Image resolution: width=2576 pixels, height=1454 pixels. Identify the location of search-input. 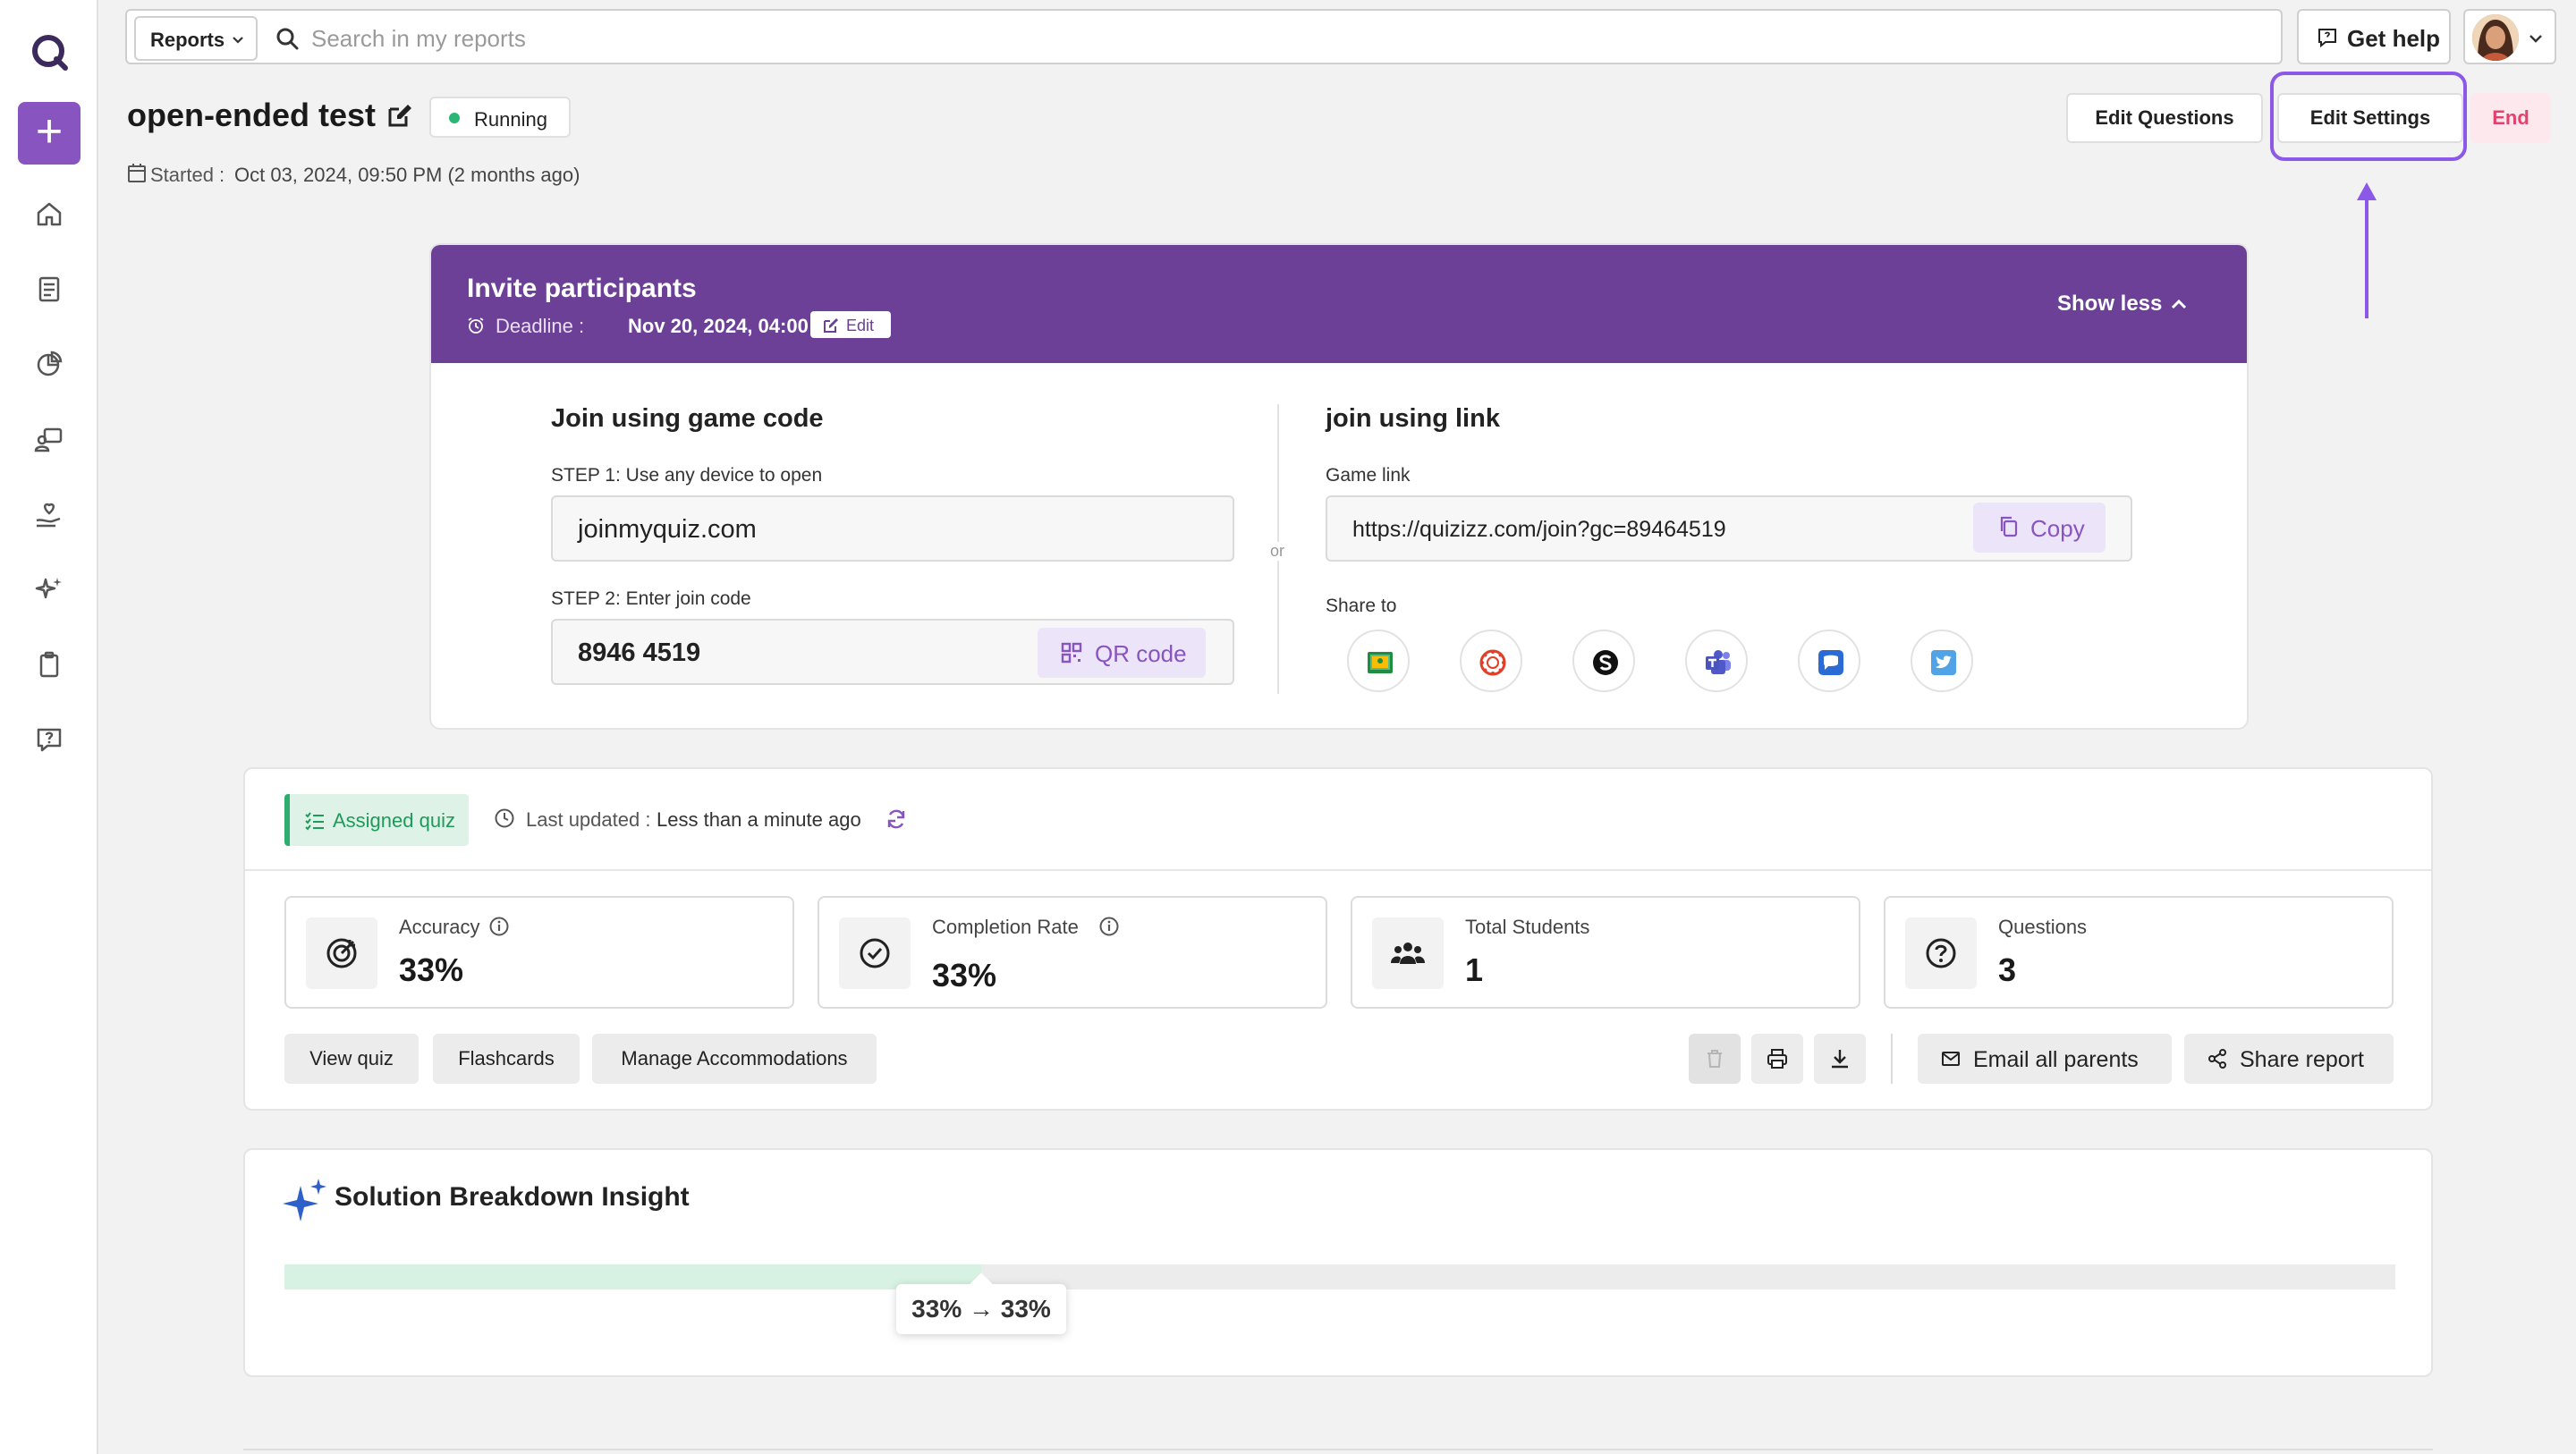
(982, 38).